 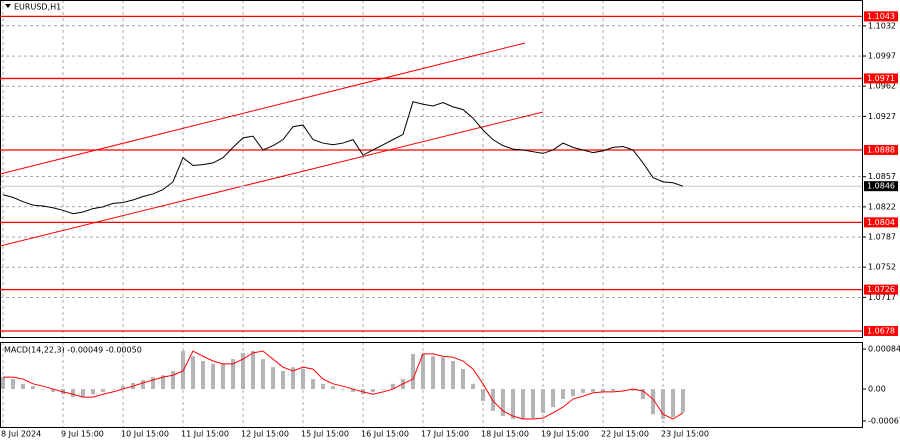 I want to click on menu-arrow, so click(x=8, y=6).